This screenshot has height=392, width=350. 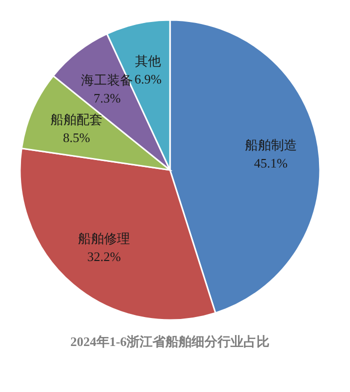 I want to click on data-label: 8.5%, so click(x=76, y=138).